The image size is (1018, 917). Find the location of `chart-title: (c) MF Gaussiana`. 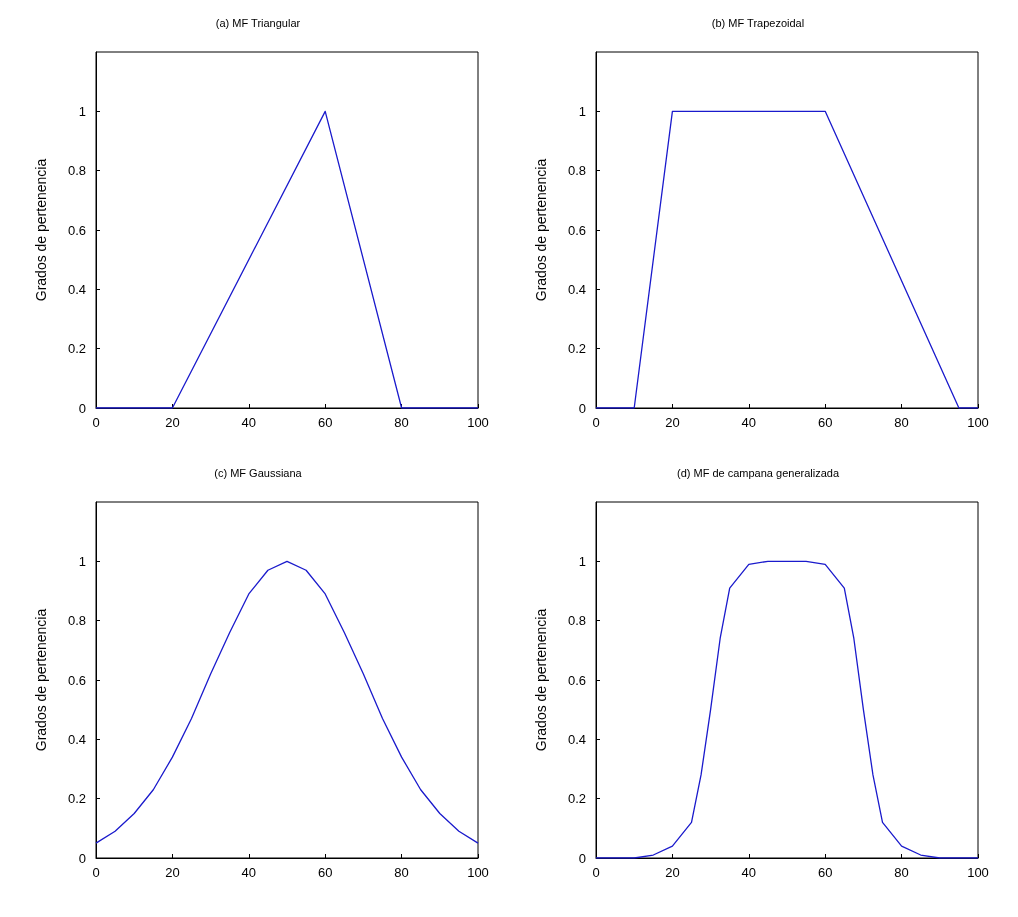

chart-title: (c) MF Gaussiana is located at coordinates (258, 472).